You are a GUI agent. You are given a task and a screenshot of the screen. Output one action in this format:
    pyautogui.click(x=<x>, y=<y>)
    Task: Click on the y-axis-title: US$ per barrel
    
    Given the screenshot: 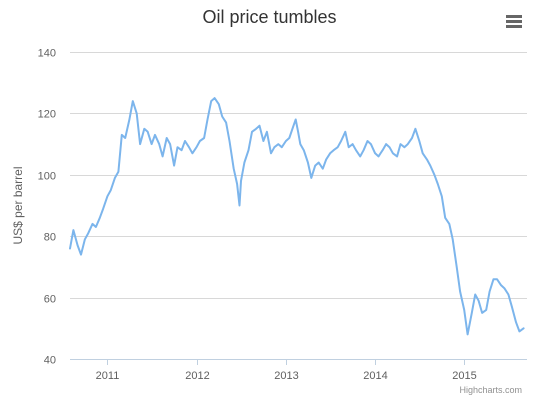 What is the action you would take?
    pyautogui.click(x=18, y=205)
    